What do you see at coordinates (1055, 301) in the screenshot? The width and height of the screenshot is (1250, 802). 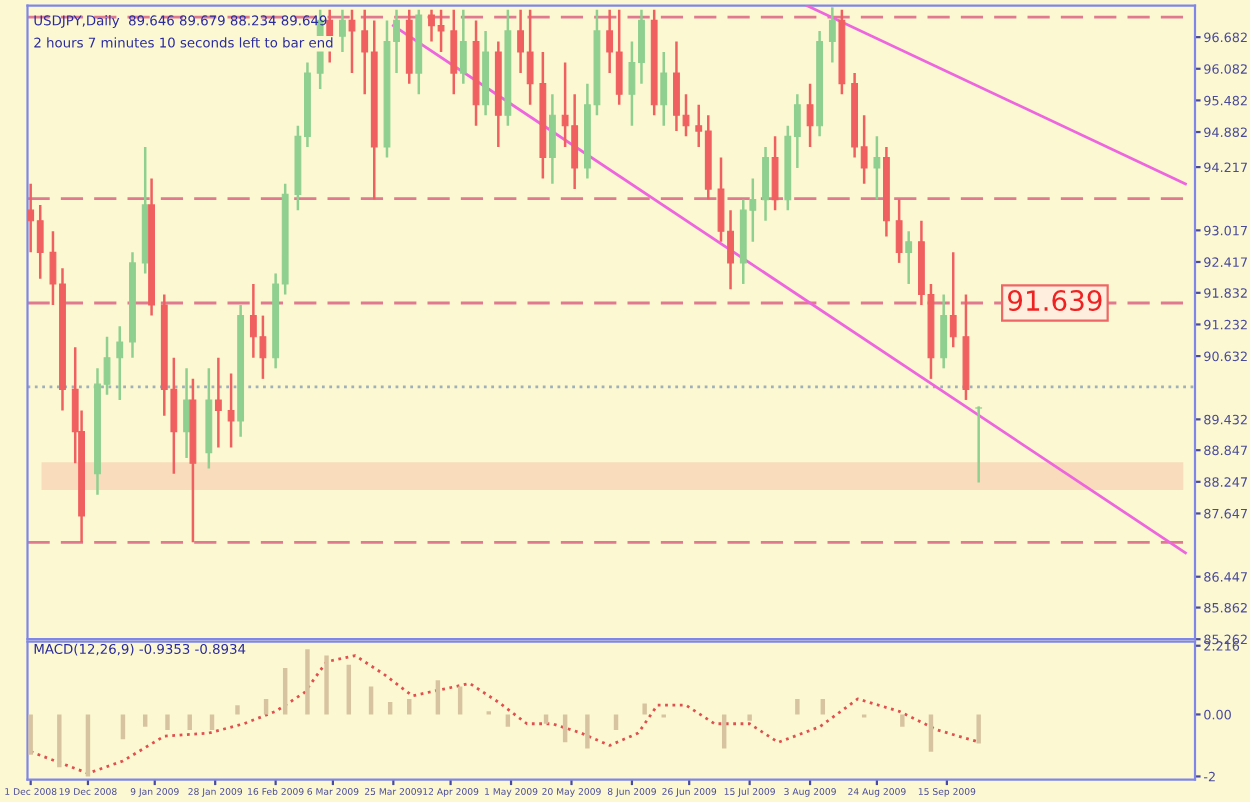 I see `ref-line-label: 91.639` at bounding box center [1055, 301].